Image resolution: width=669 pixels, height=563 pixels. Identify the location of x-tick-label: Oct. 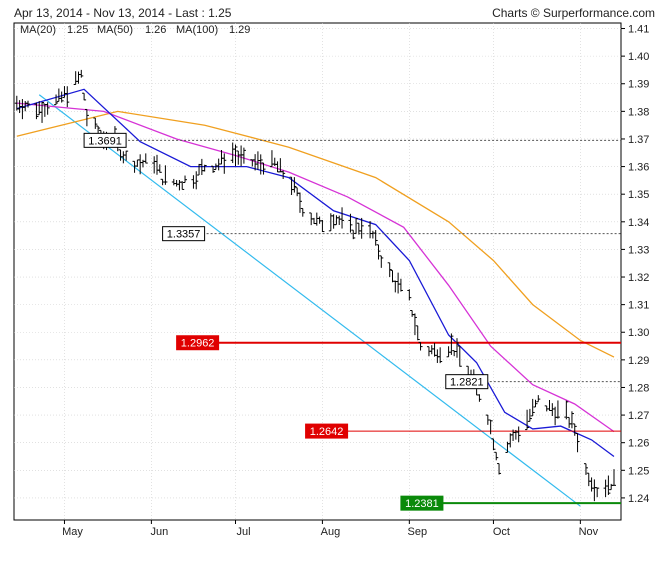
(501, 532).